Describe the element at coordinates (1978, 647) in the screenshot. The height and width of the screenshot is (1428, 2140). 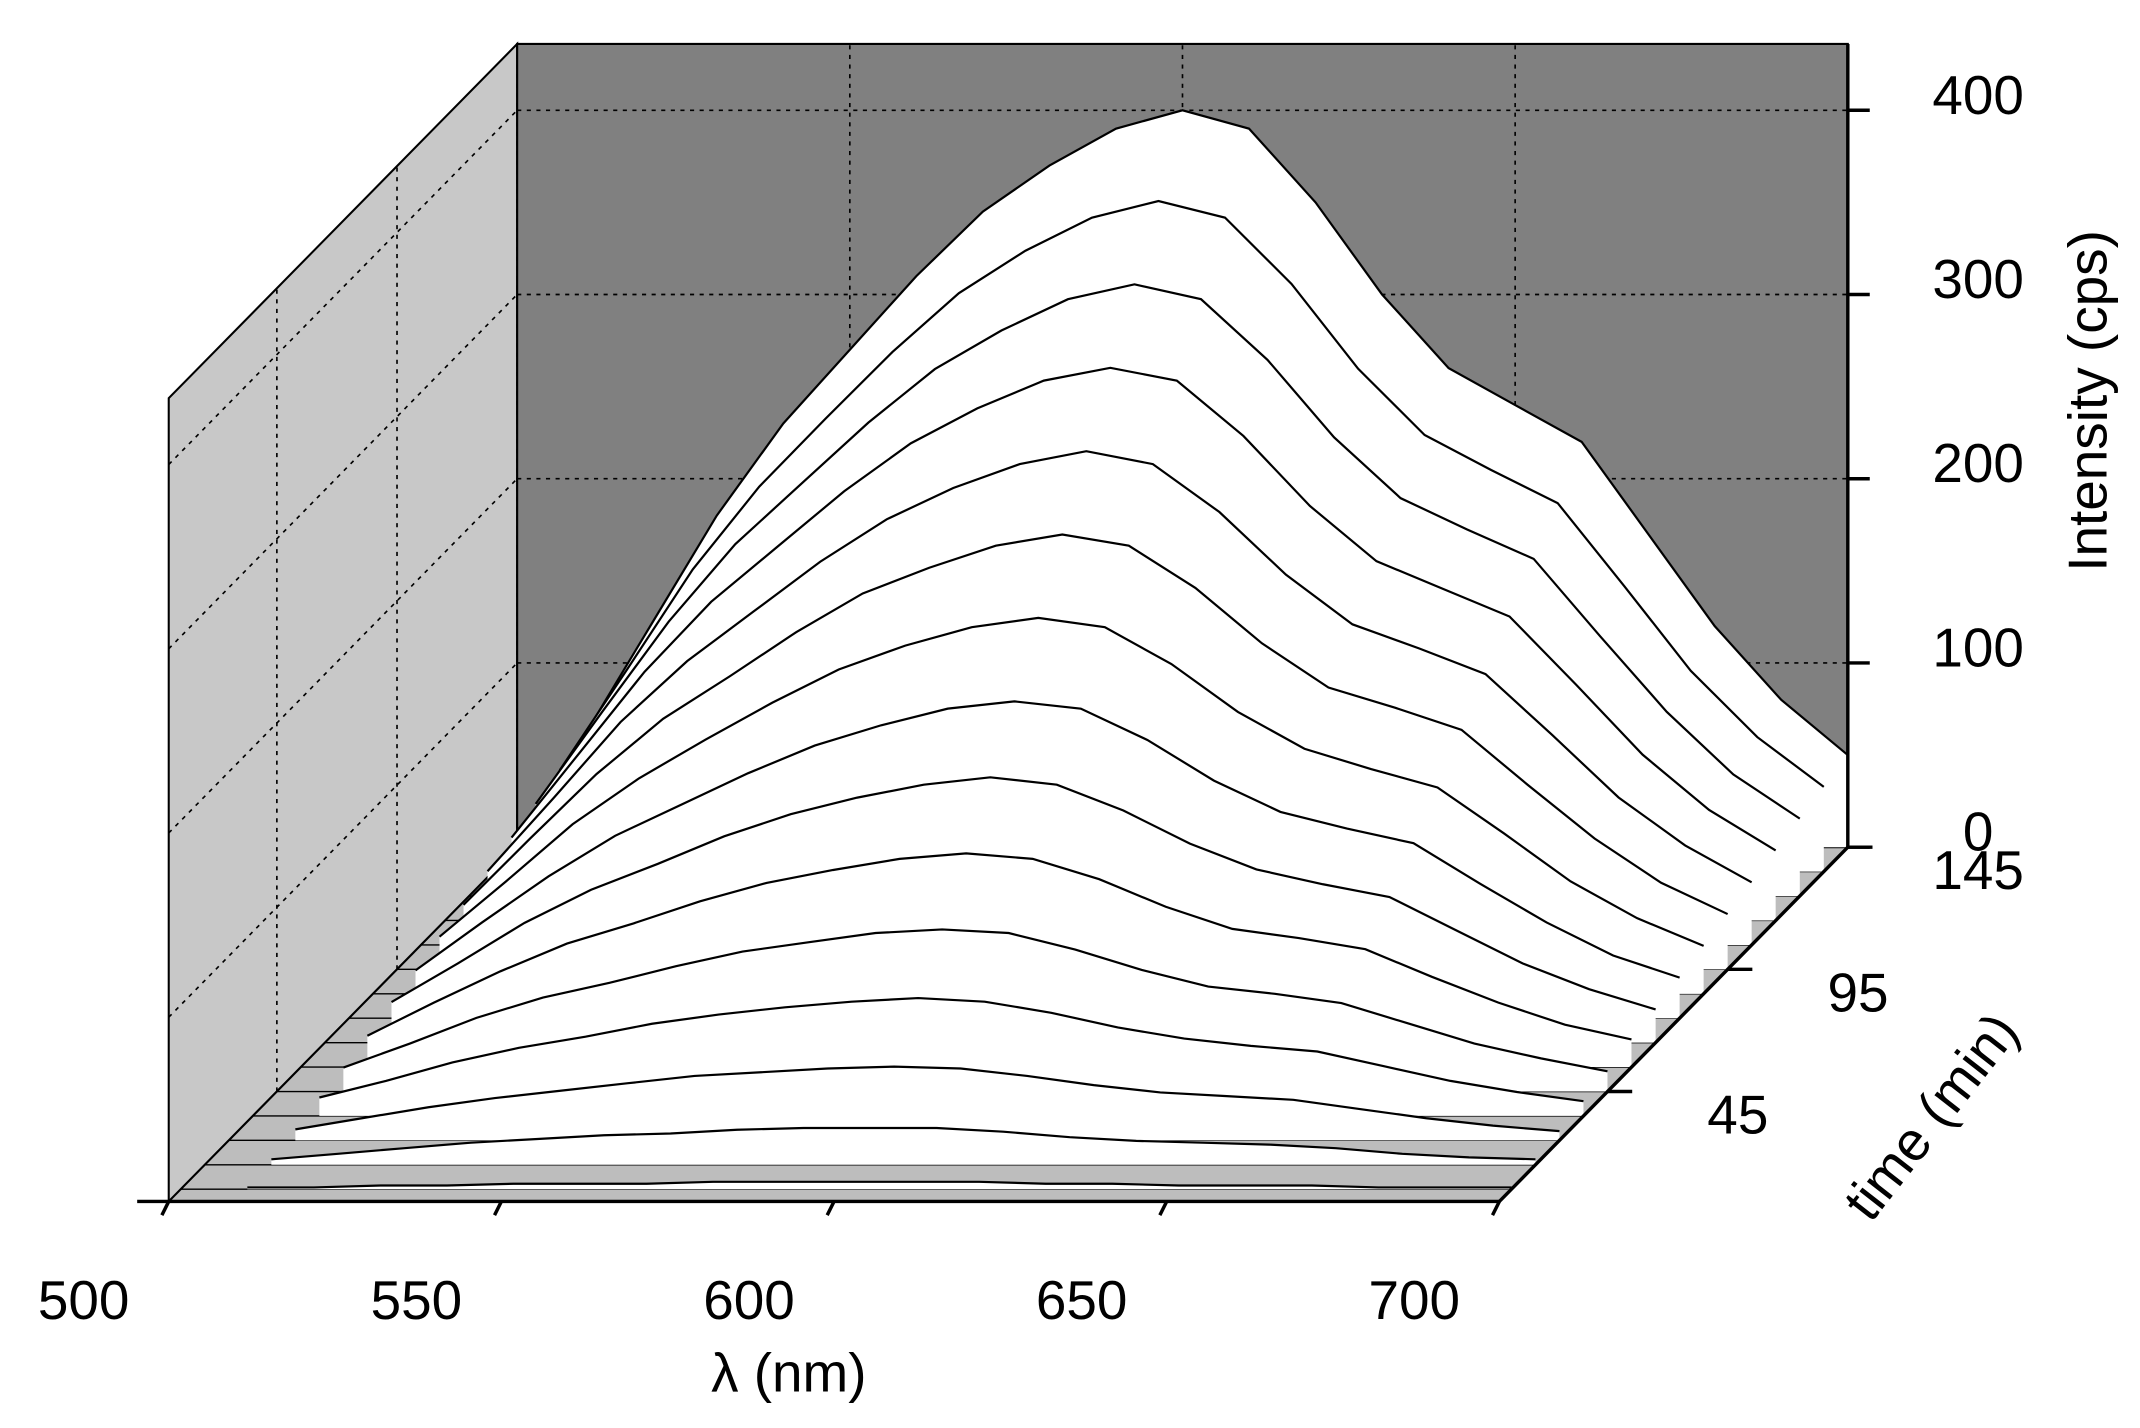
I see `y-tick-label: 100` at that location.